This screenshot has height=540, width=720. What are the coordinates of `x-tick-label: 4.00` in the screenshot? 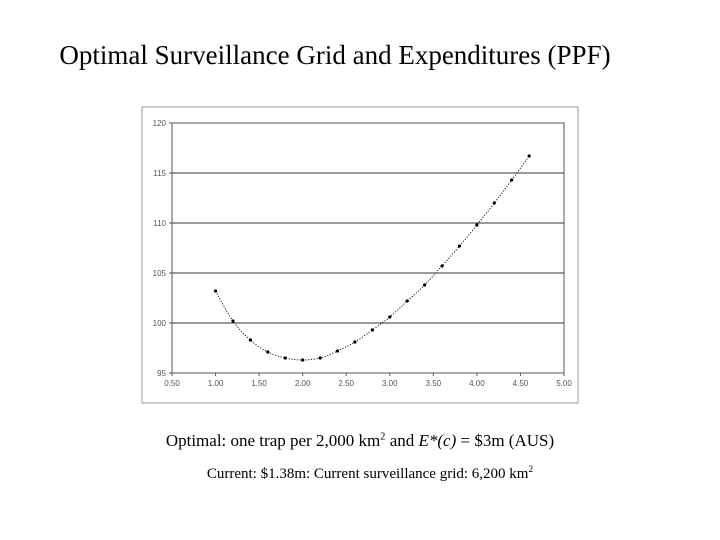 It's located at (477, 383).